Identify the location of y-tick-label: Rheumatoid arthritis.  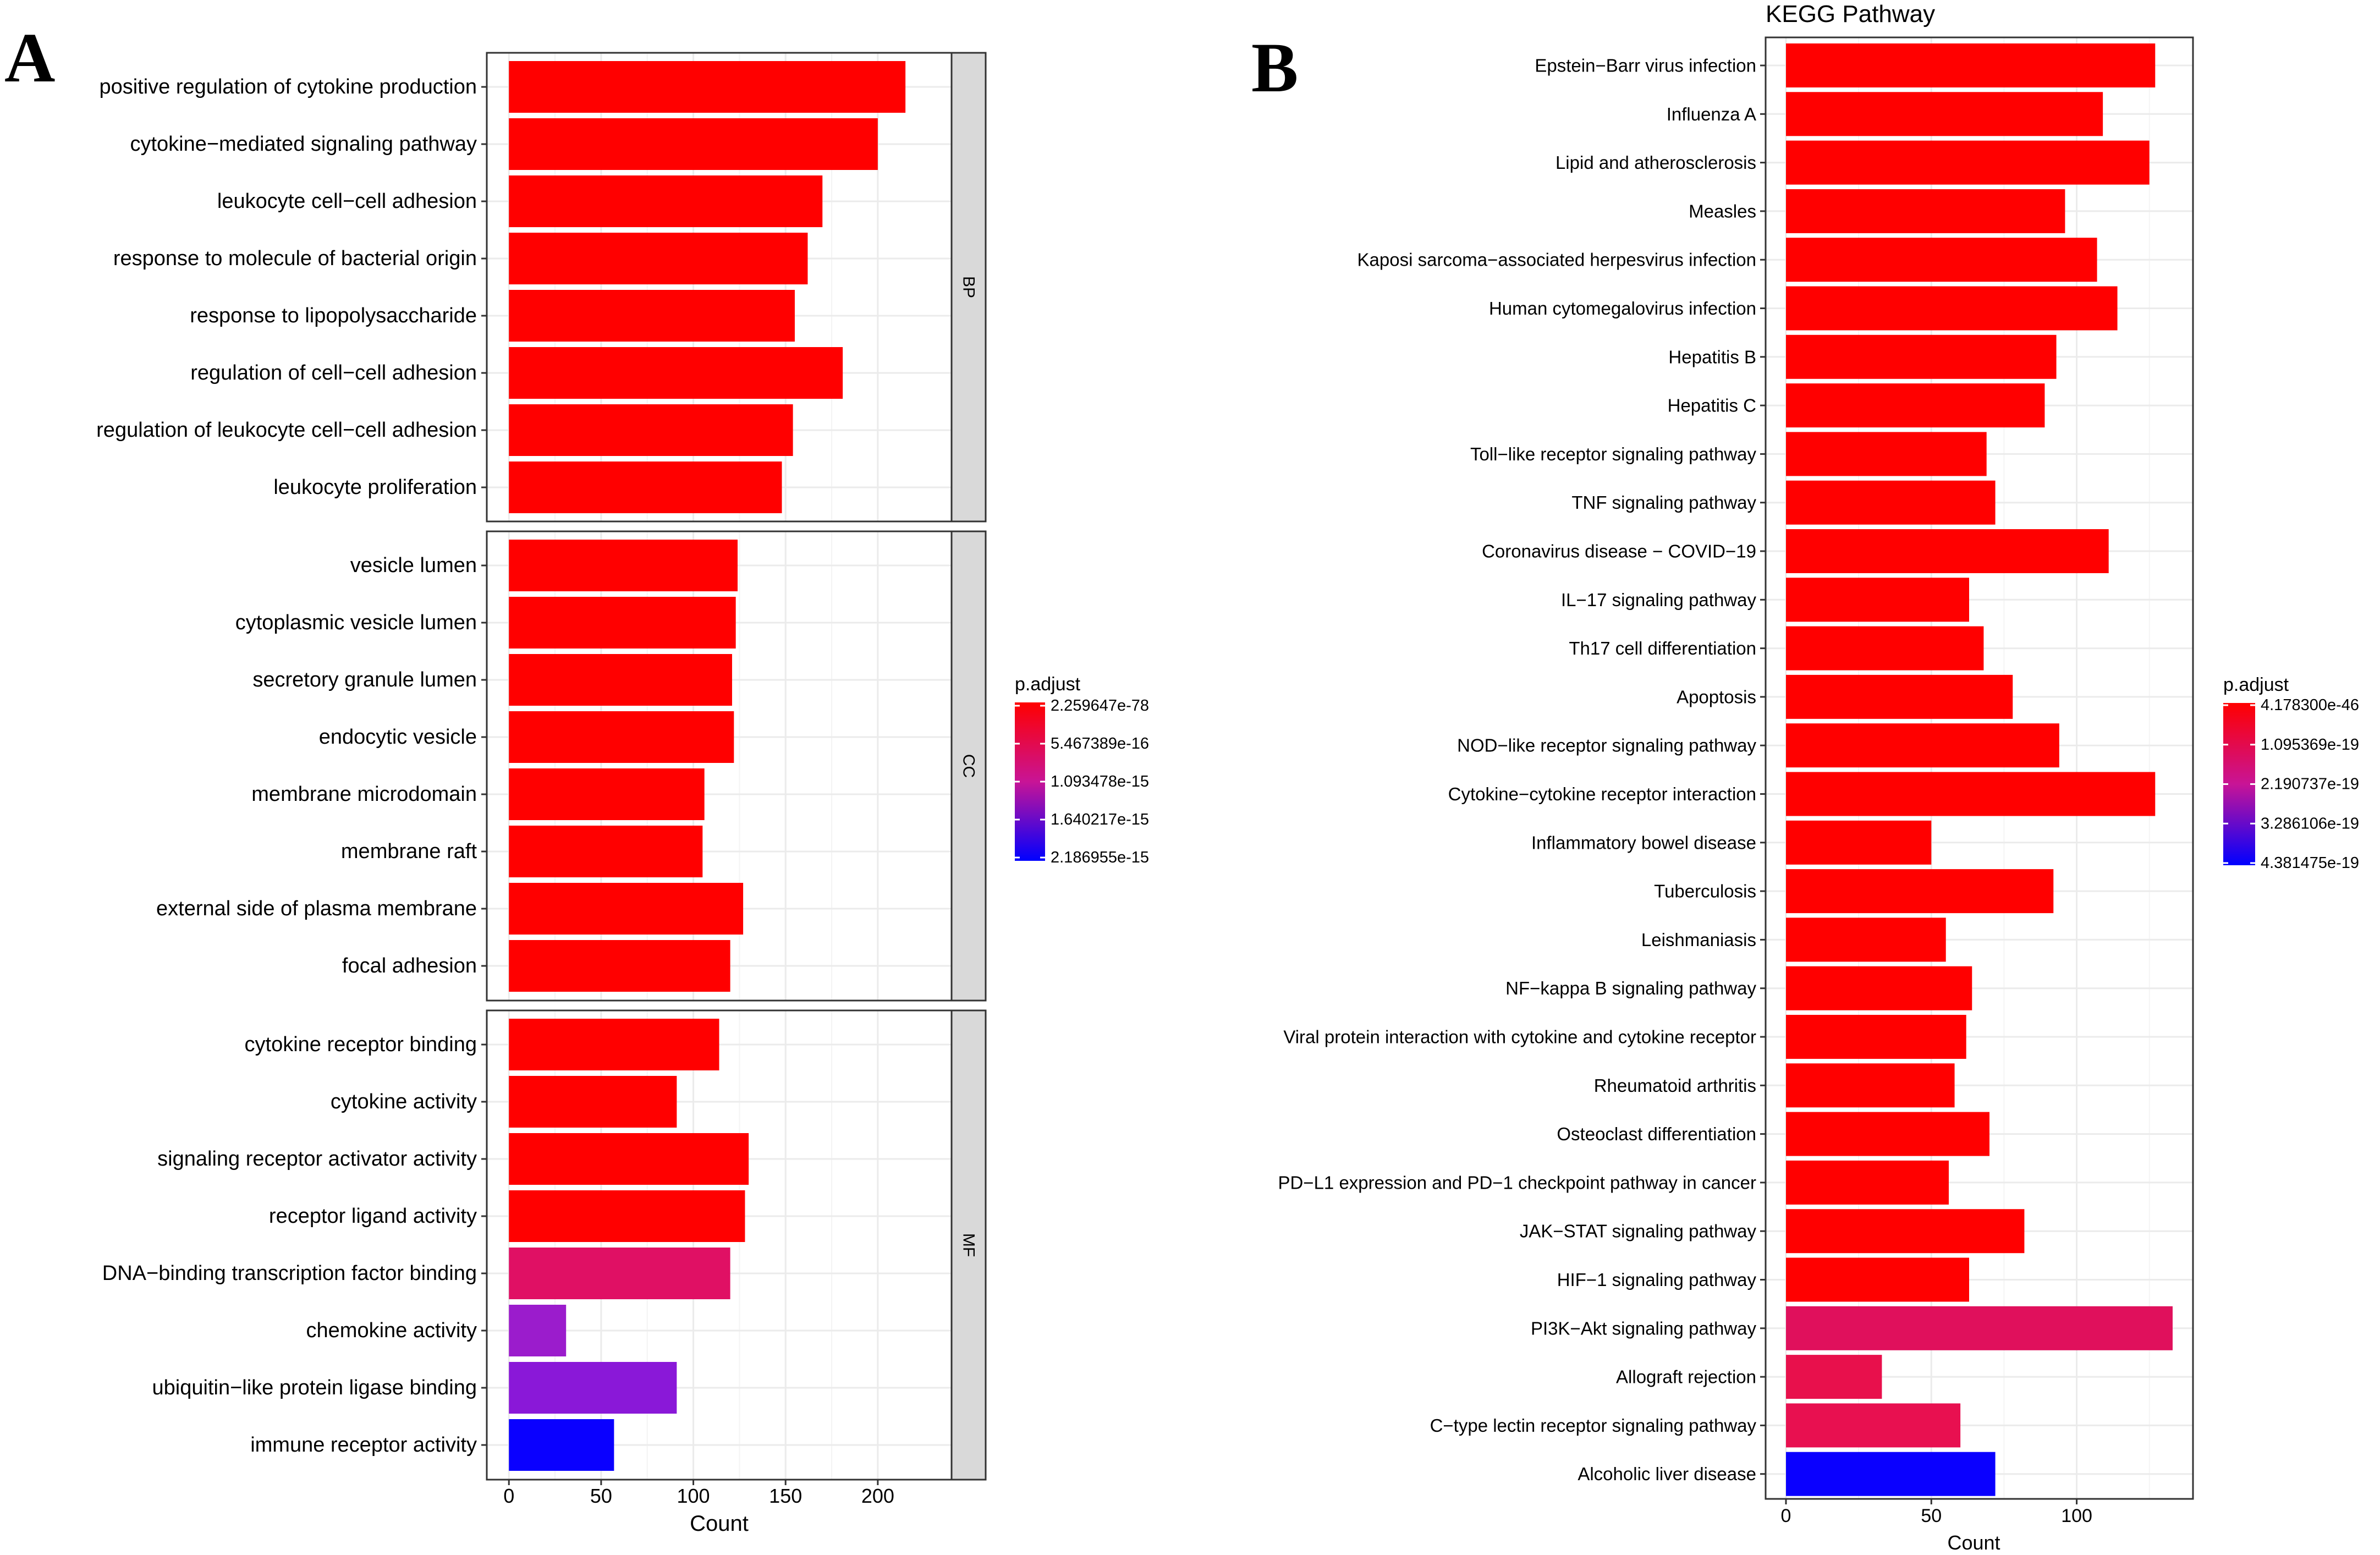
(1675, 1085).